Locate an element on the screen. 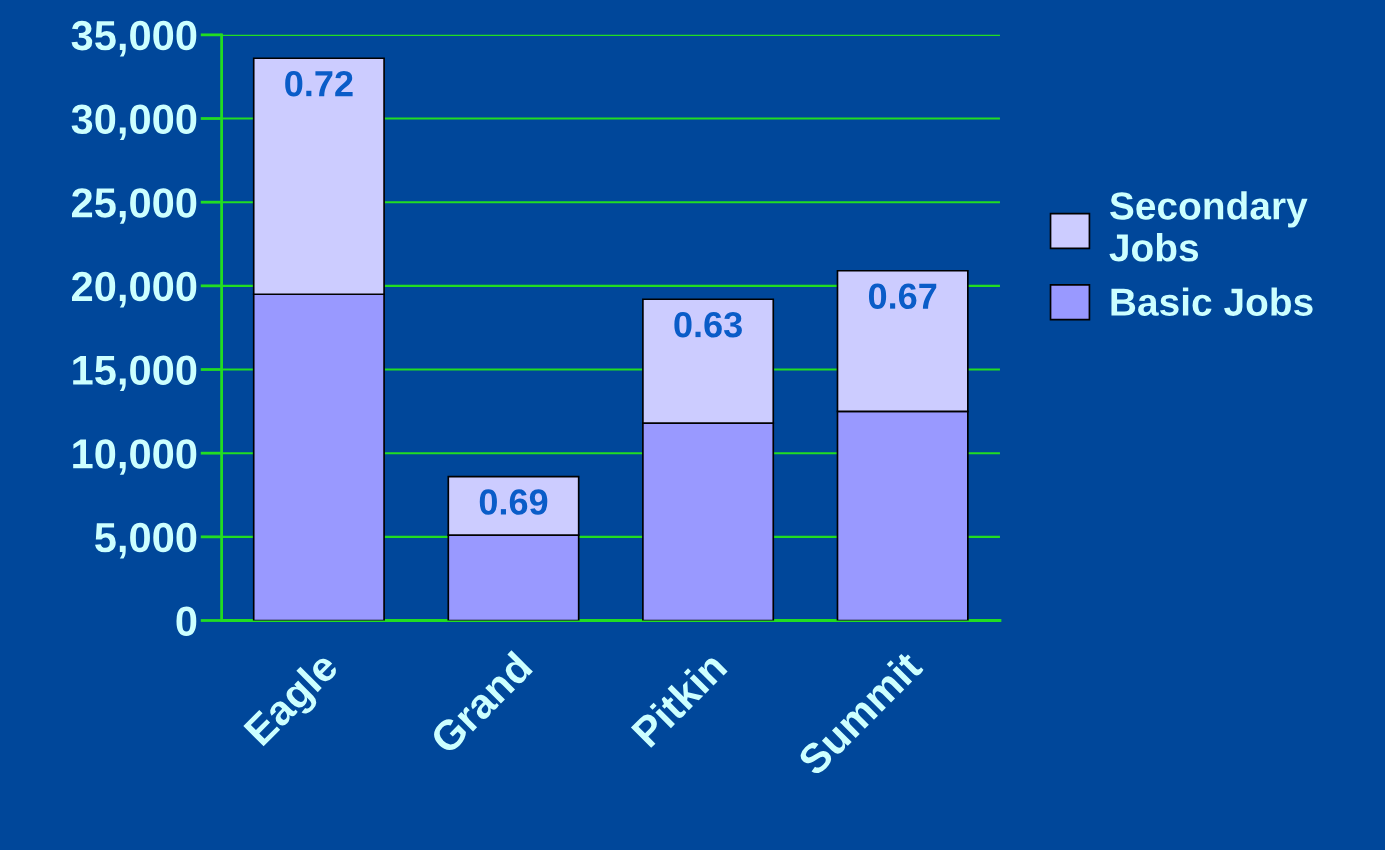  legend-label: Secondary Jobs is located at coordinates (1208, 226).